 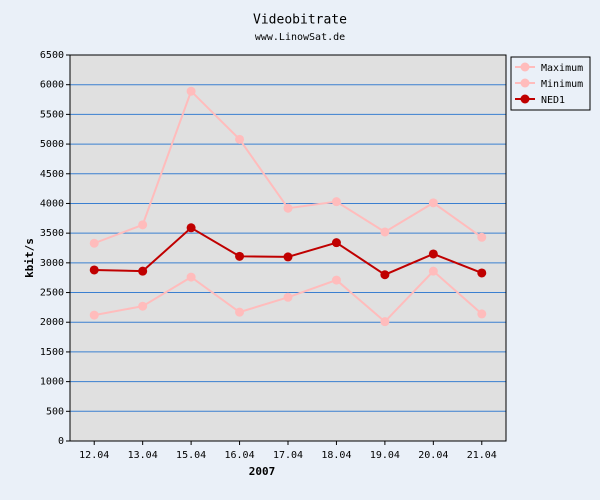 I want to click on y-tick-label: 6000, so click(x=52, y=85).